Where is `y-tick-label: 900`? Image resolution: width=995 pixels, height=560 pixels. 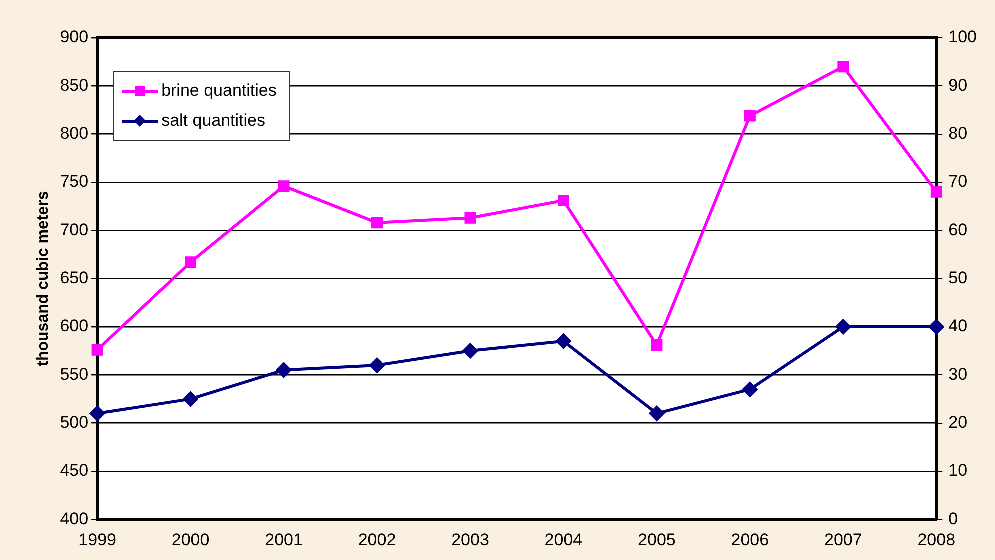
y-tick-label: 900 is located at coordinates (74, 37).